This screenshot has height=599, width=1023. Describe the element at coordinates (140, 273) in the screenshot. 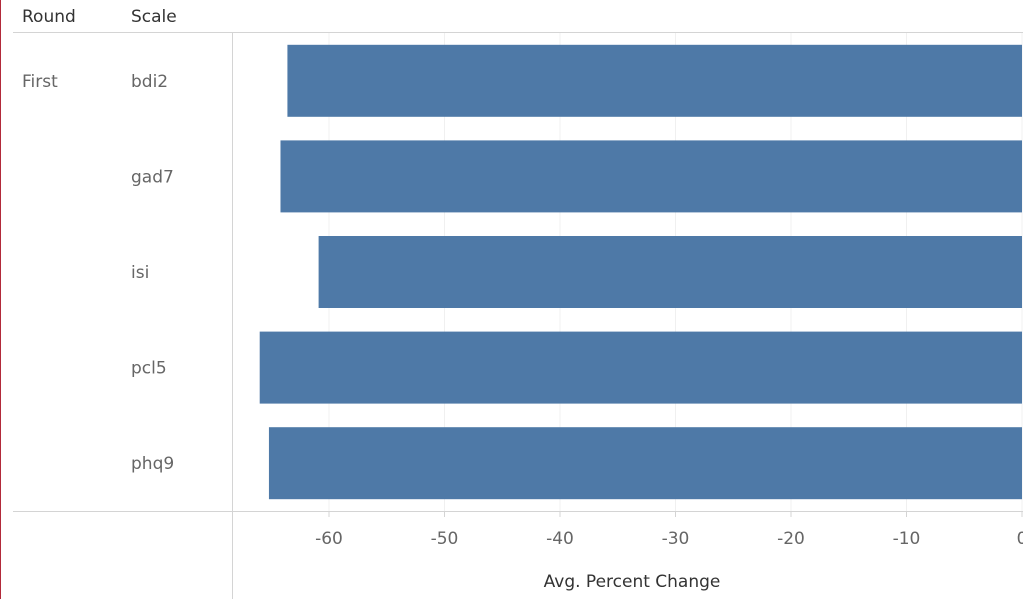

I see `scale-label: isi` at that location.